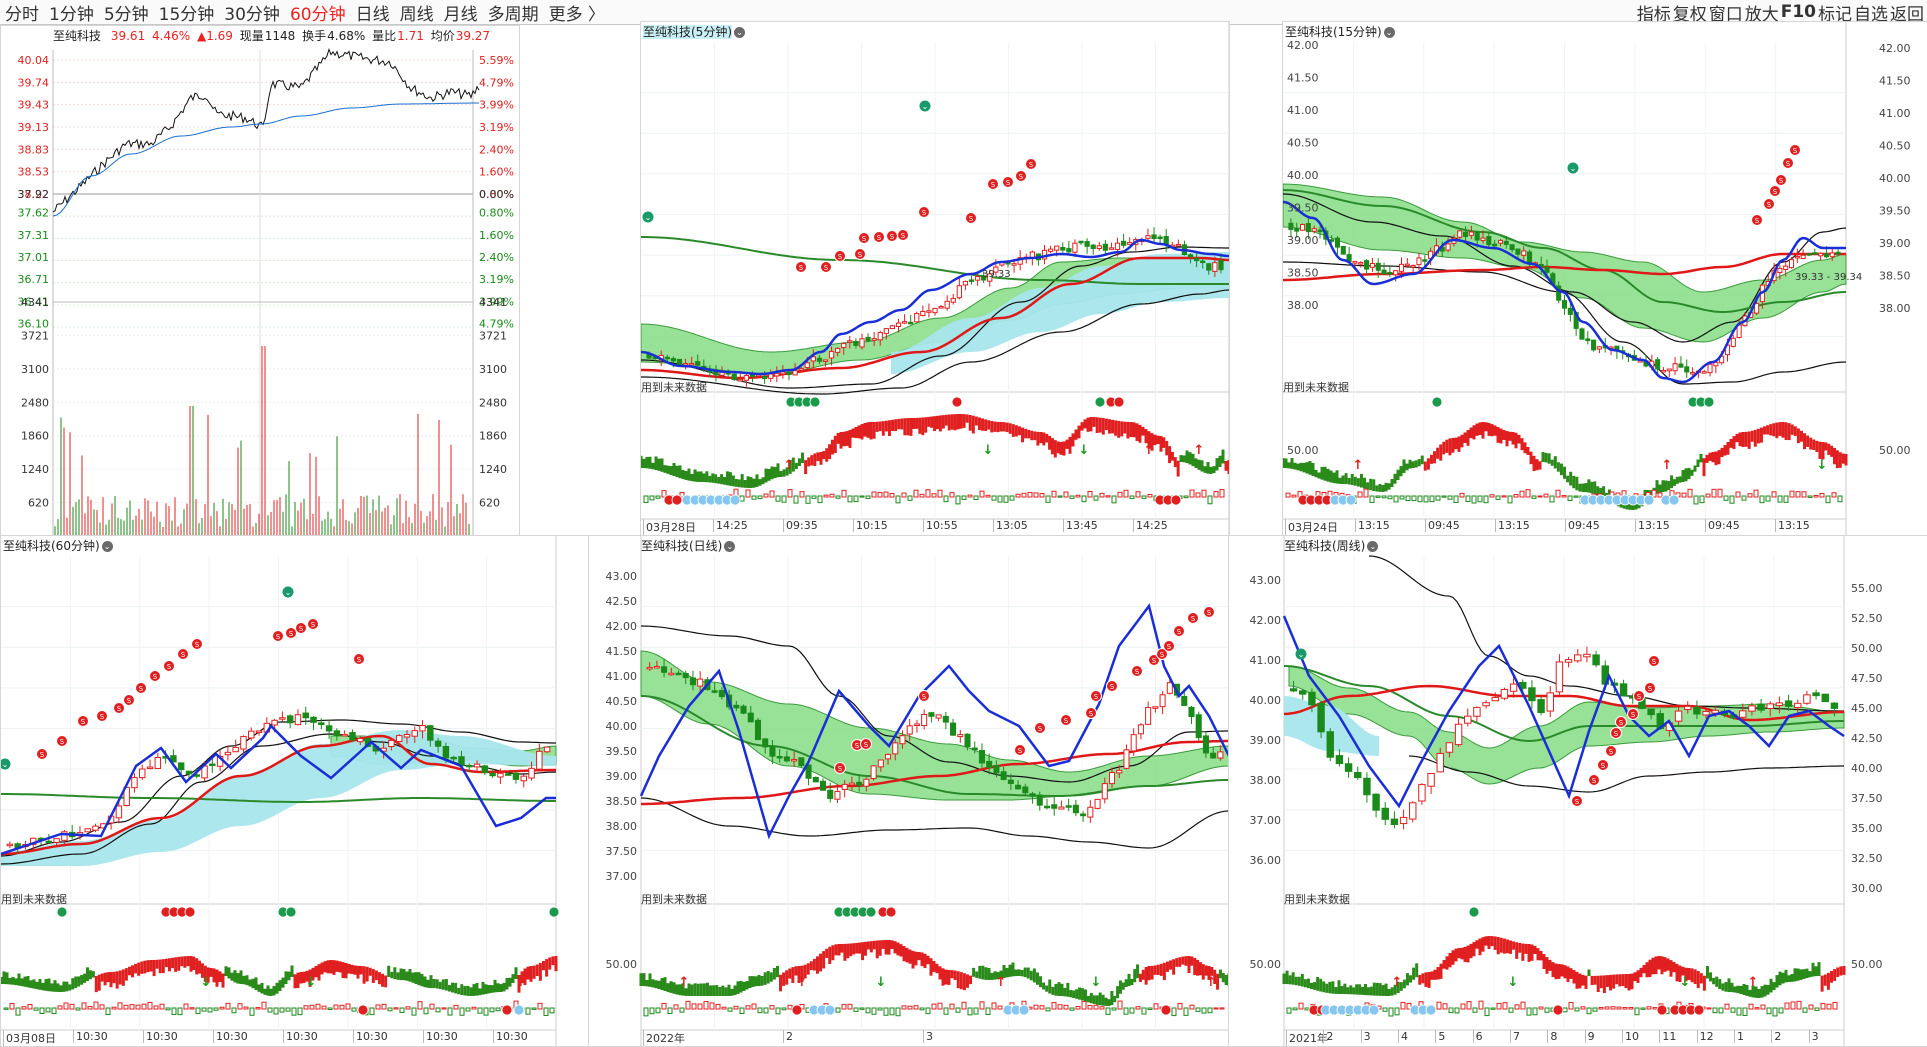 The width and height of the screenshot is (1927, 1047). What do you see at coordinates (1653, 14) in the screenshot?
I see `toolbar-action-0: 指标` at bounding box center [1653, 14].